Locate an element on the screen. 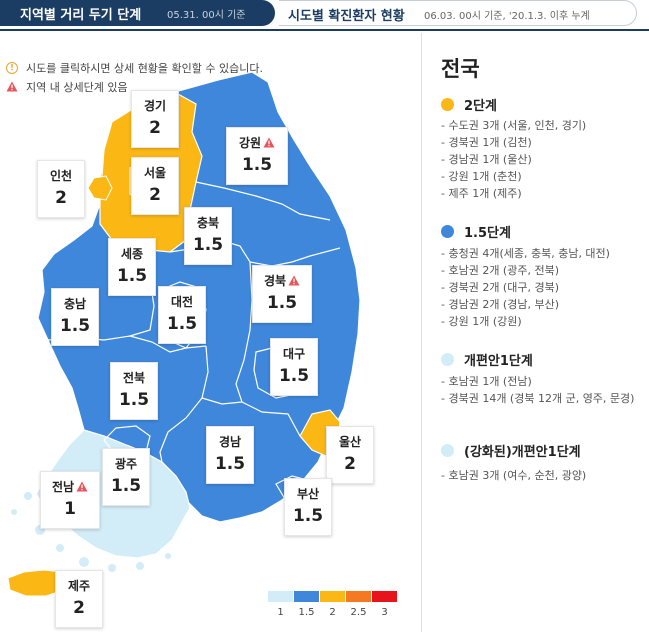 The image size is (649, 632). region-label-jeju: 제주 2 is located at coordinates (79, 599).